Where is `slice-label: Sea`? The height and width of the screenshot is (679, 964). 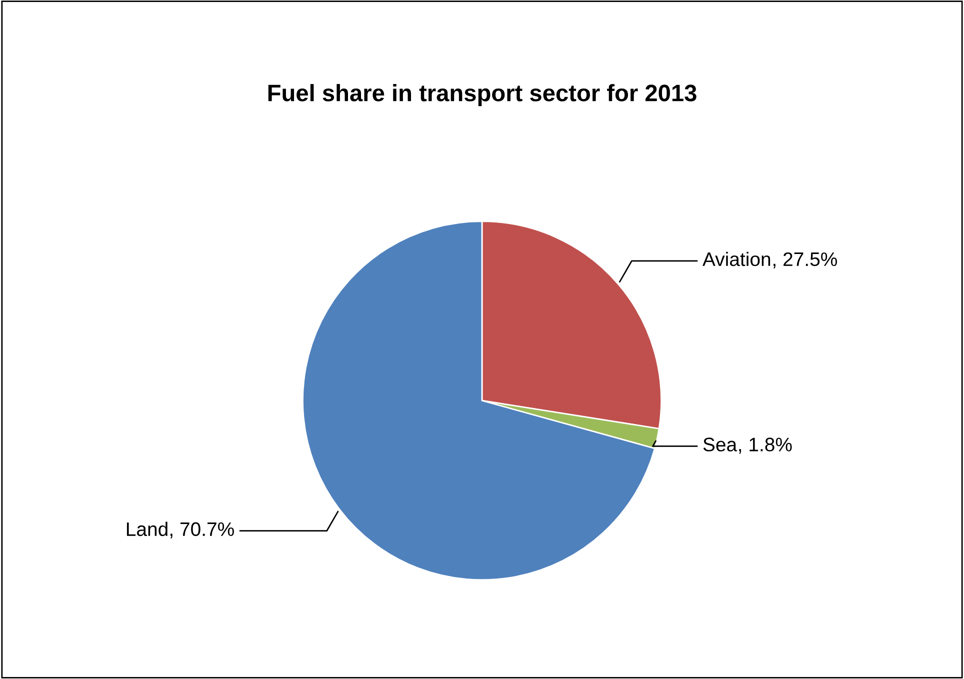
slice-label: Sea is located at coordinates (720, 445).